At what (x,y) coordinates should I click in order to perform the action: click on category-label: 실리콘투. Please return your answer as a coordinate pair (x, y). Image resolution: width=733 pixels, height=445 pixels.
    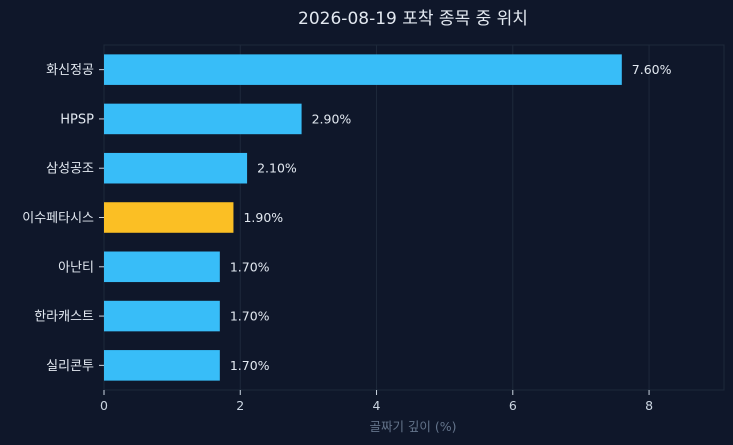
    Looking at the image, I should click on (70, 366).